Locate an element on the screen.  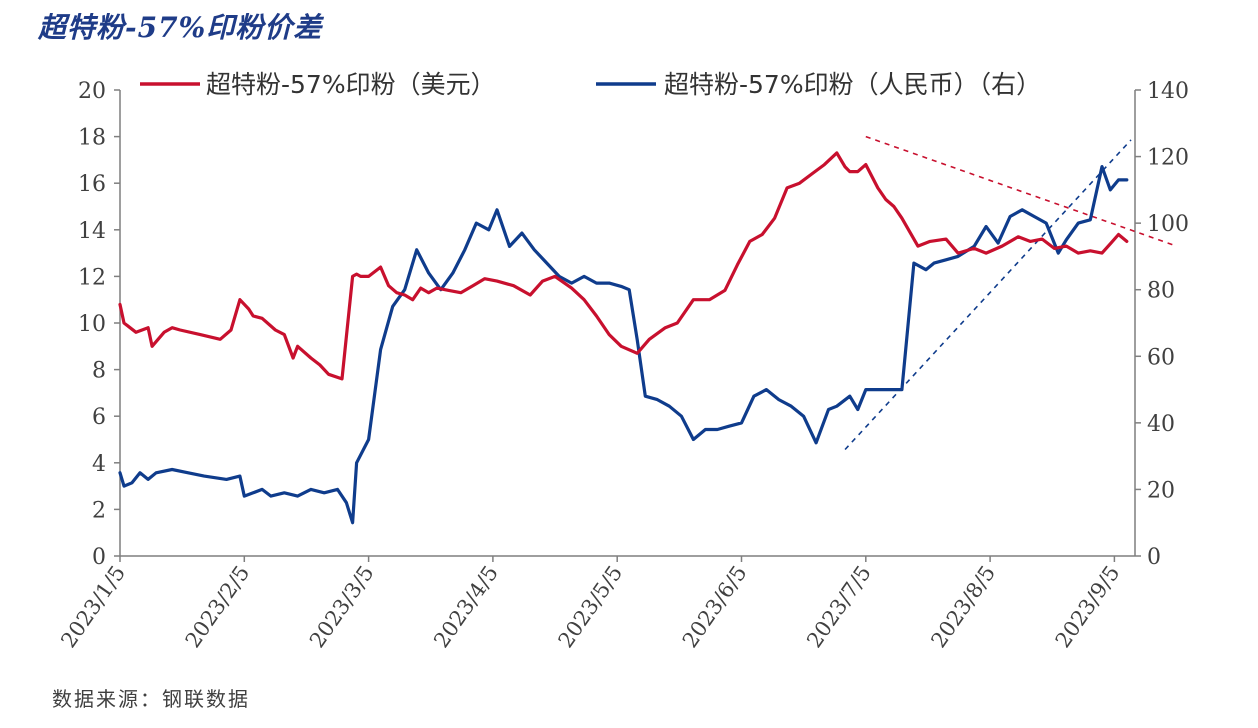
right-tick-label: 80 is located at coordinates (1161, 291).